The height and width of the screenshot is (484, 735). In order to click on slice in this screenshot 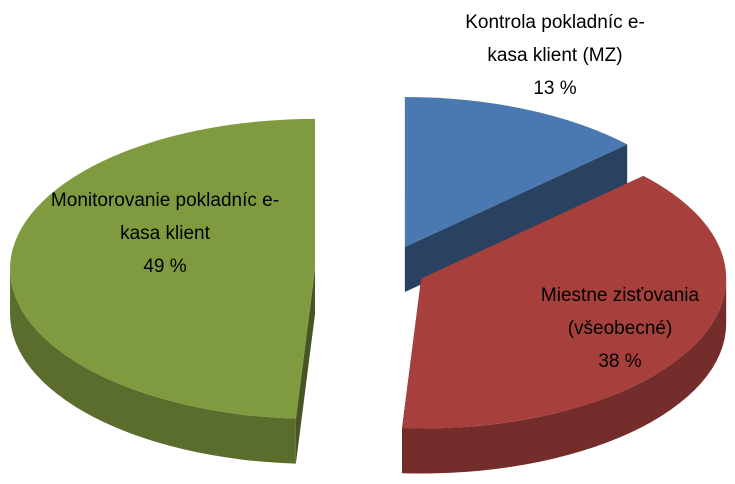, I will do `click(516, 172)`.